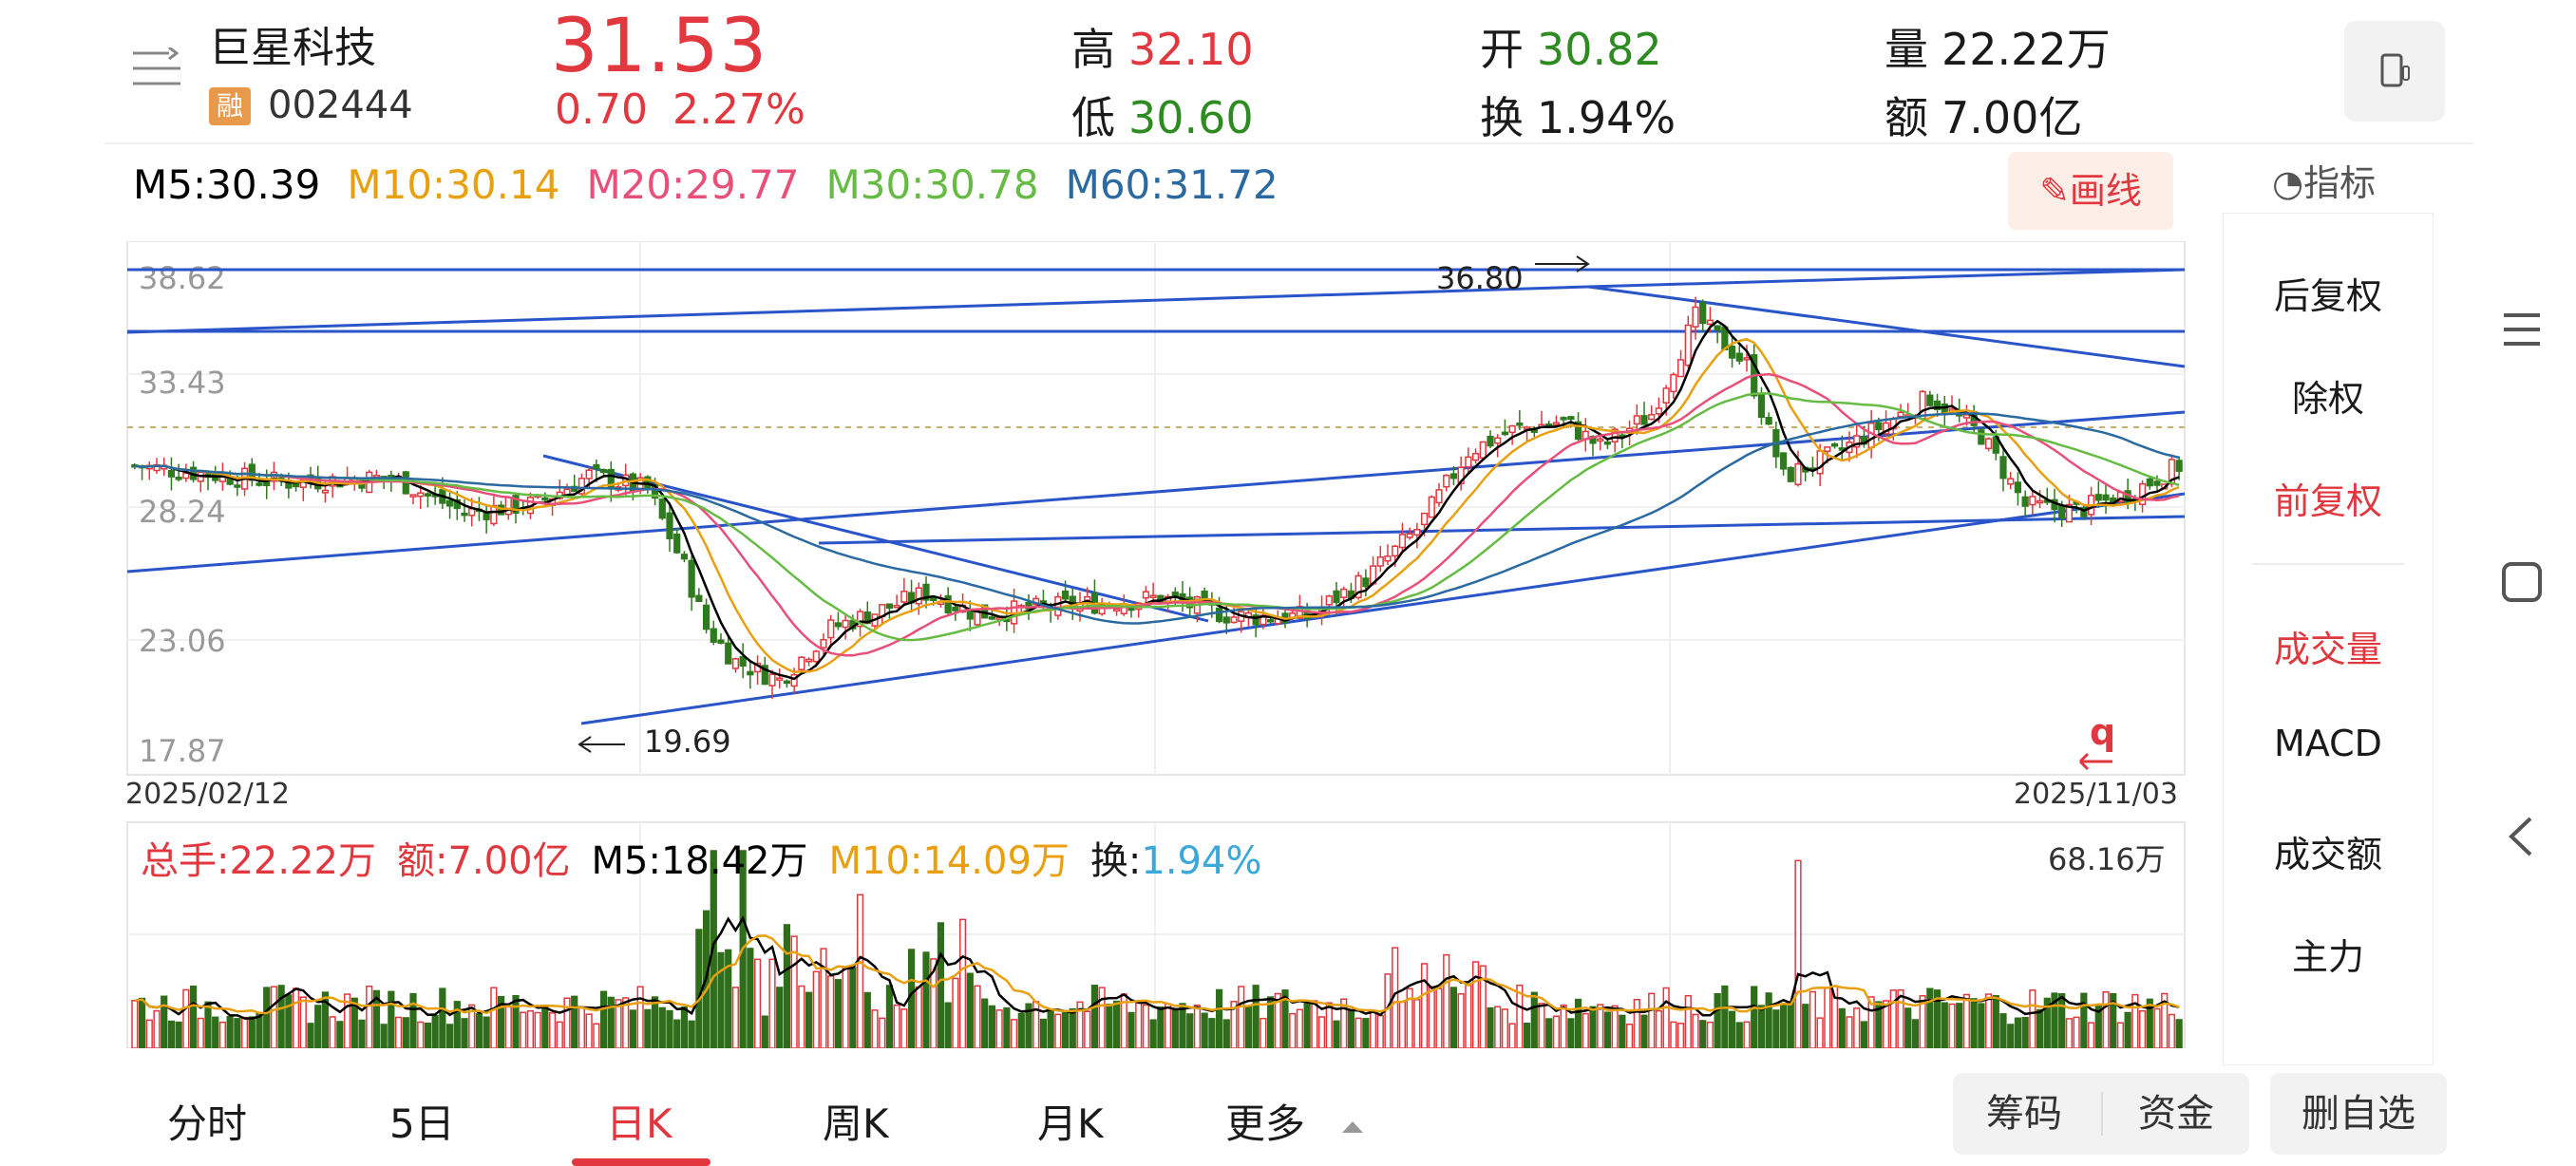 The height and width of the screenshot is (1166, 2576). What do you see at coordinates (639, 1123) in the screenshot?
I see `tab-daily-k: 日K` at bounding box center [639, 1123].